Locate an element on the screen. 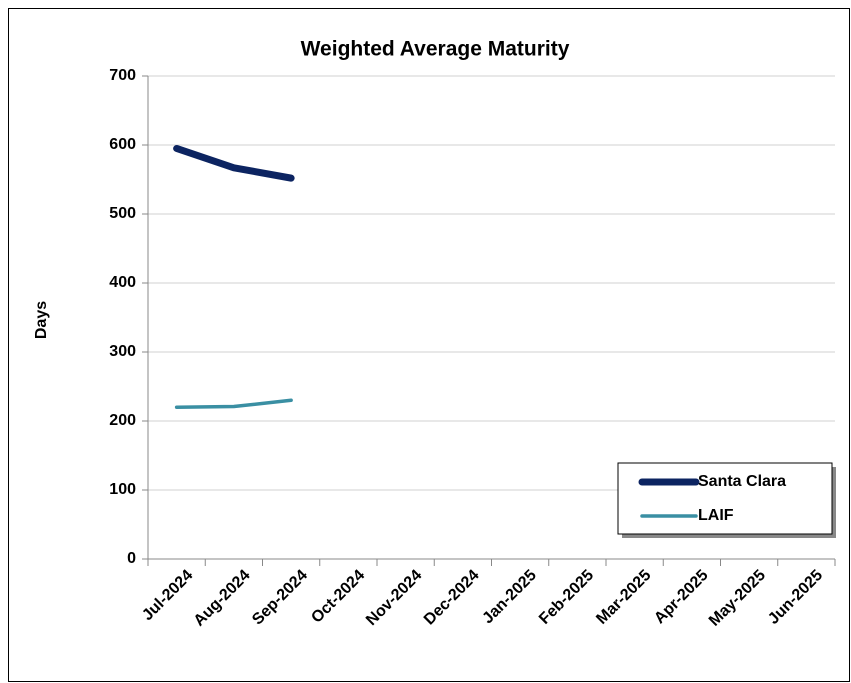  y-tick-label: 0 is located at coordinates (131, 558).